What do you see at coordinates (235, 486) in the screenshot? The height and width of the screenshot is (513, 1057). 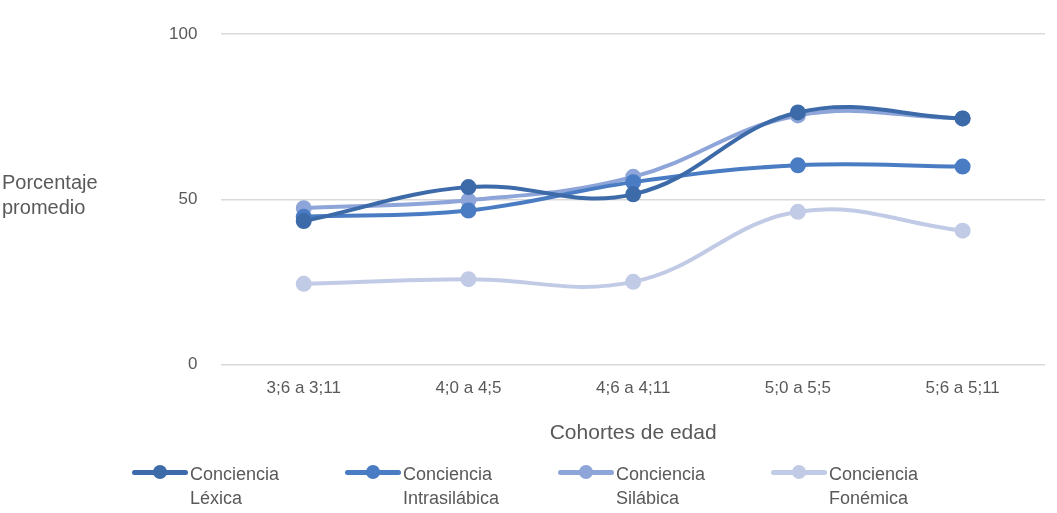 I see `legend-label: Conciencia Léxica` at bounding box center [235, 486].